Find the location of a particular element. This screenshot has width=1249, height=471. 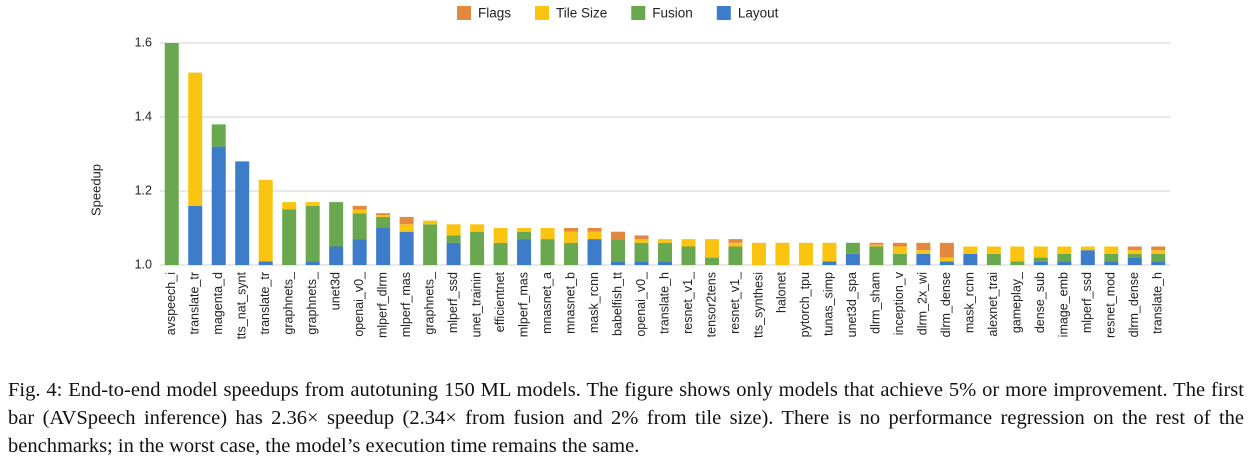

x-tick-label: babelfish_tt is located at coordinates (617, 303).